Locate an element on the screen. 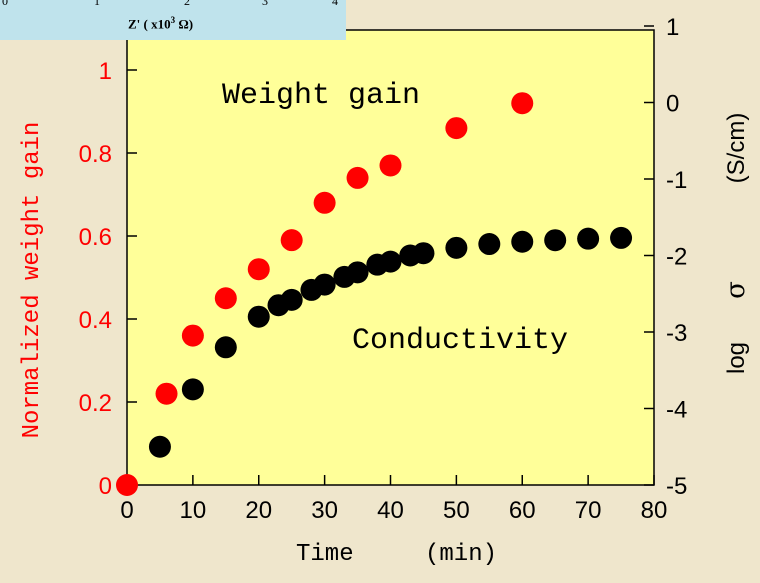  x-axis-tick-label: 40 is located at coordinates (390, 510).